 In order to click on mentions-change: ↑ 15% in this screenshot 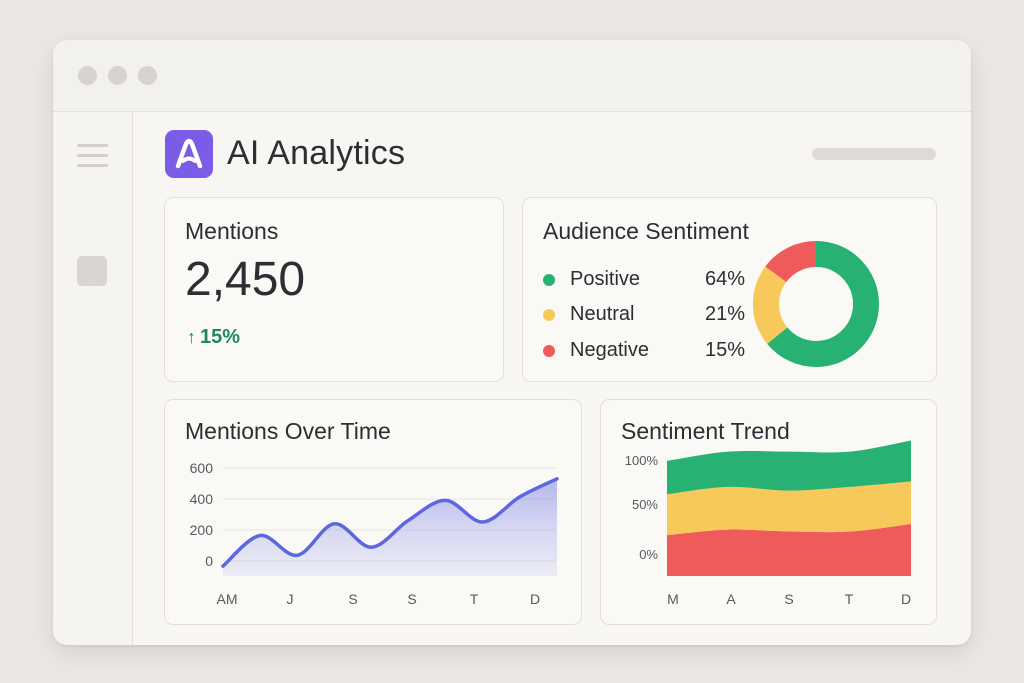, I will do `click(213, 337)`.